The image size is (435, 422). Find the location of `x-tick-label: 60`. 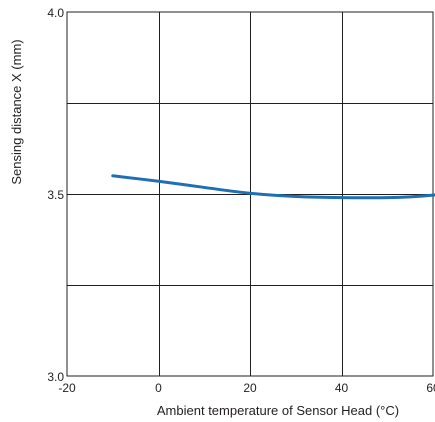

x-tick-label: 60 is located at coordinates (430, 388).